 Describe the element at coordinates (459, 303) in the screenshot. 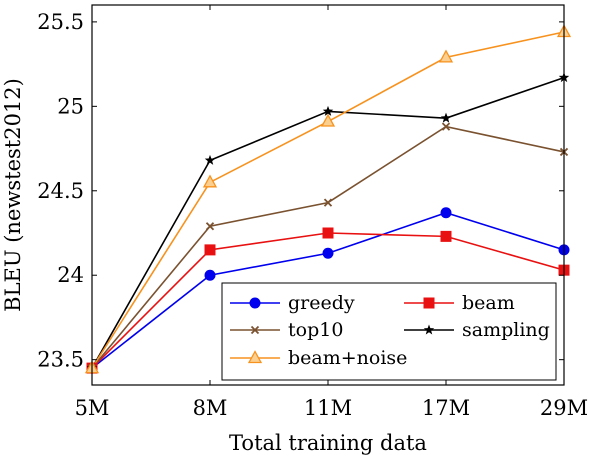

I see `legend-entry-beam: beam` at that location.